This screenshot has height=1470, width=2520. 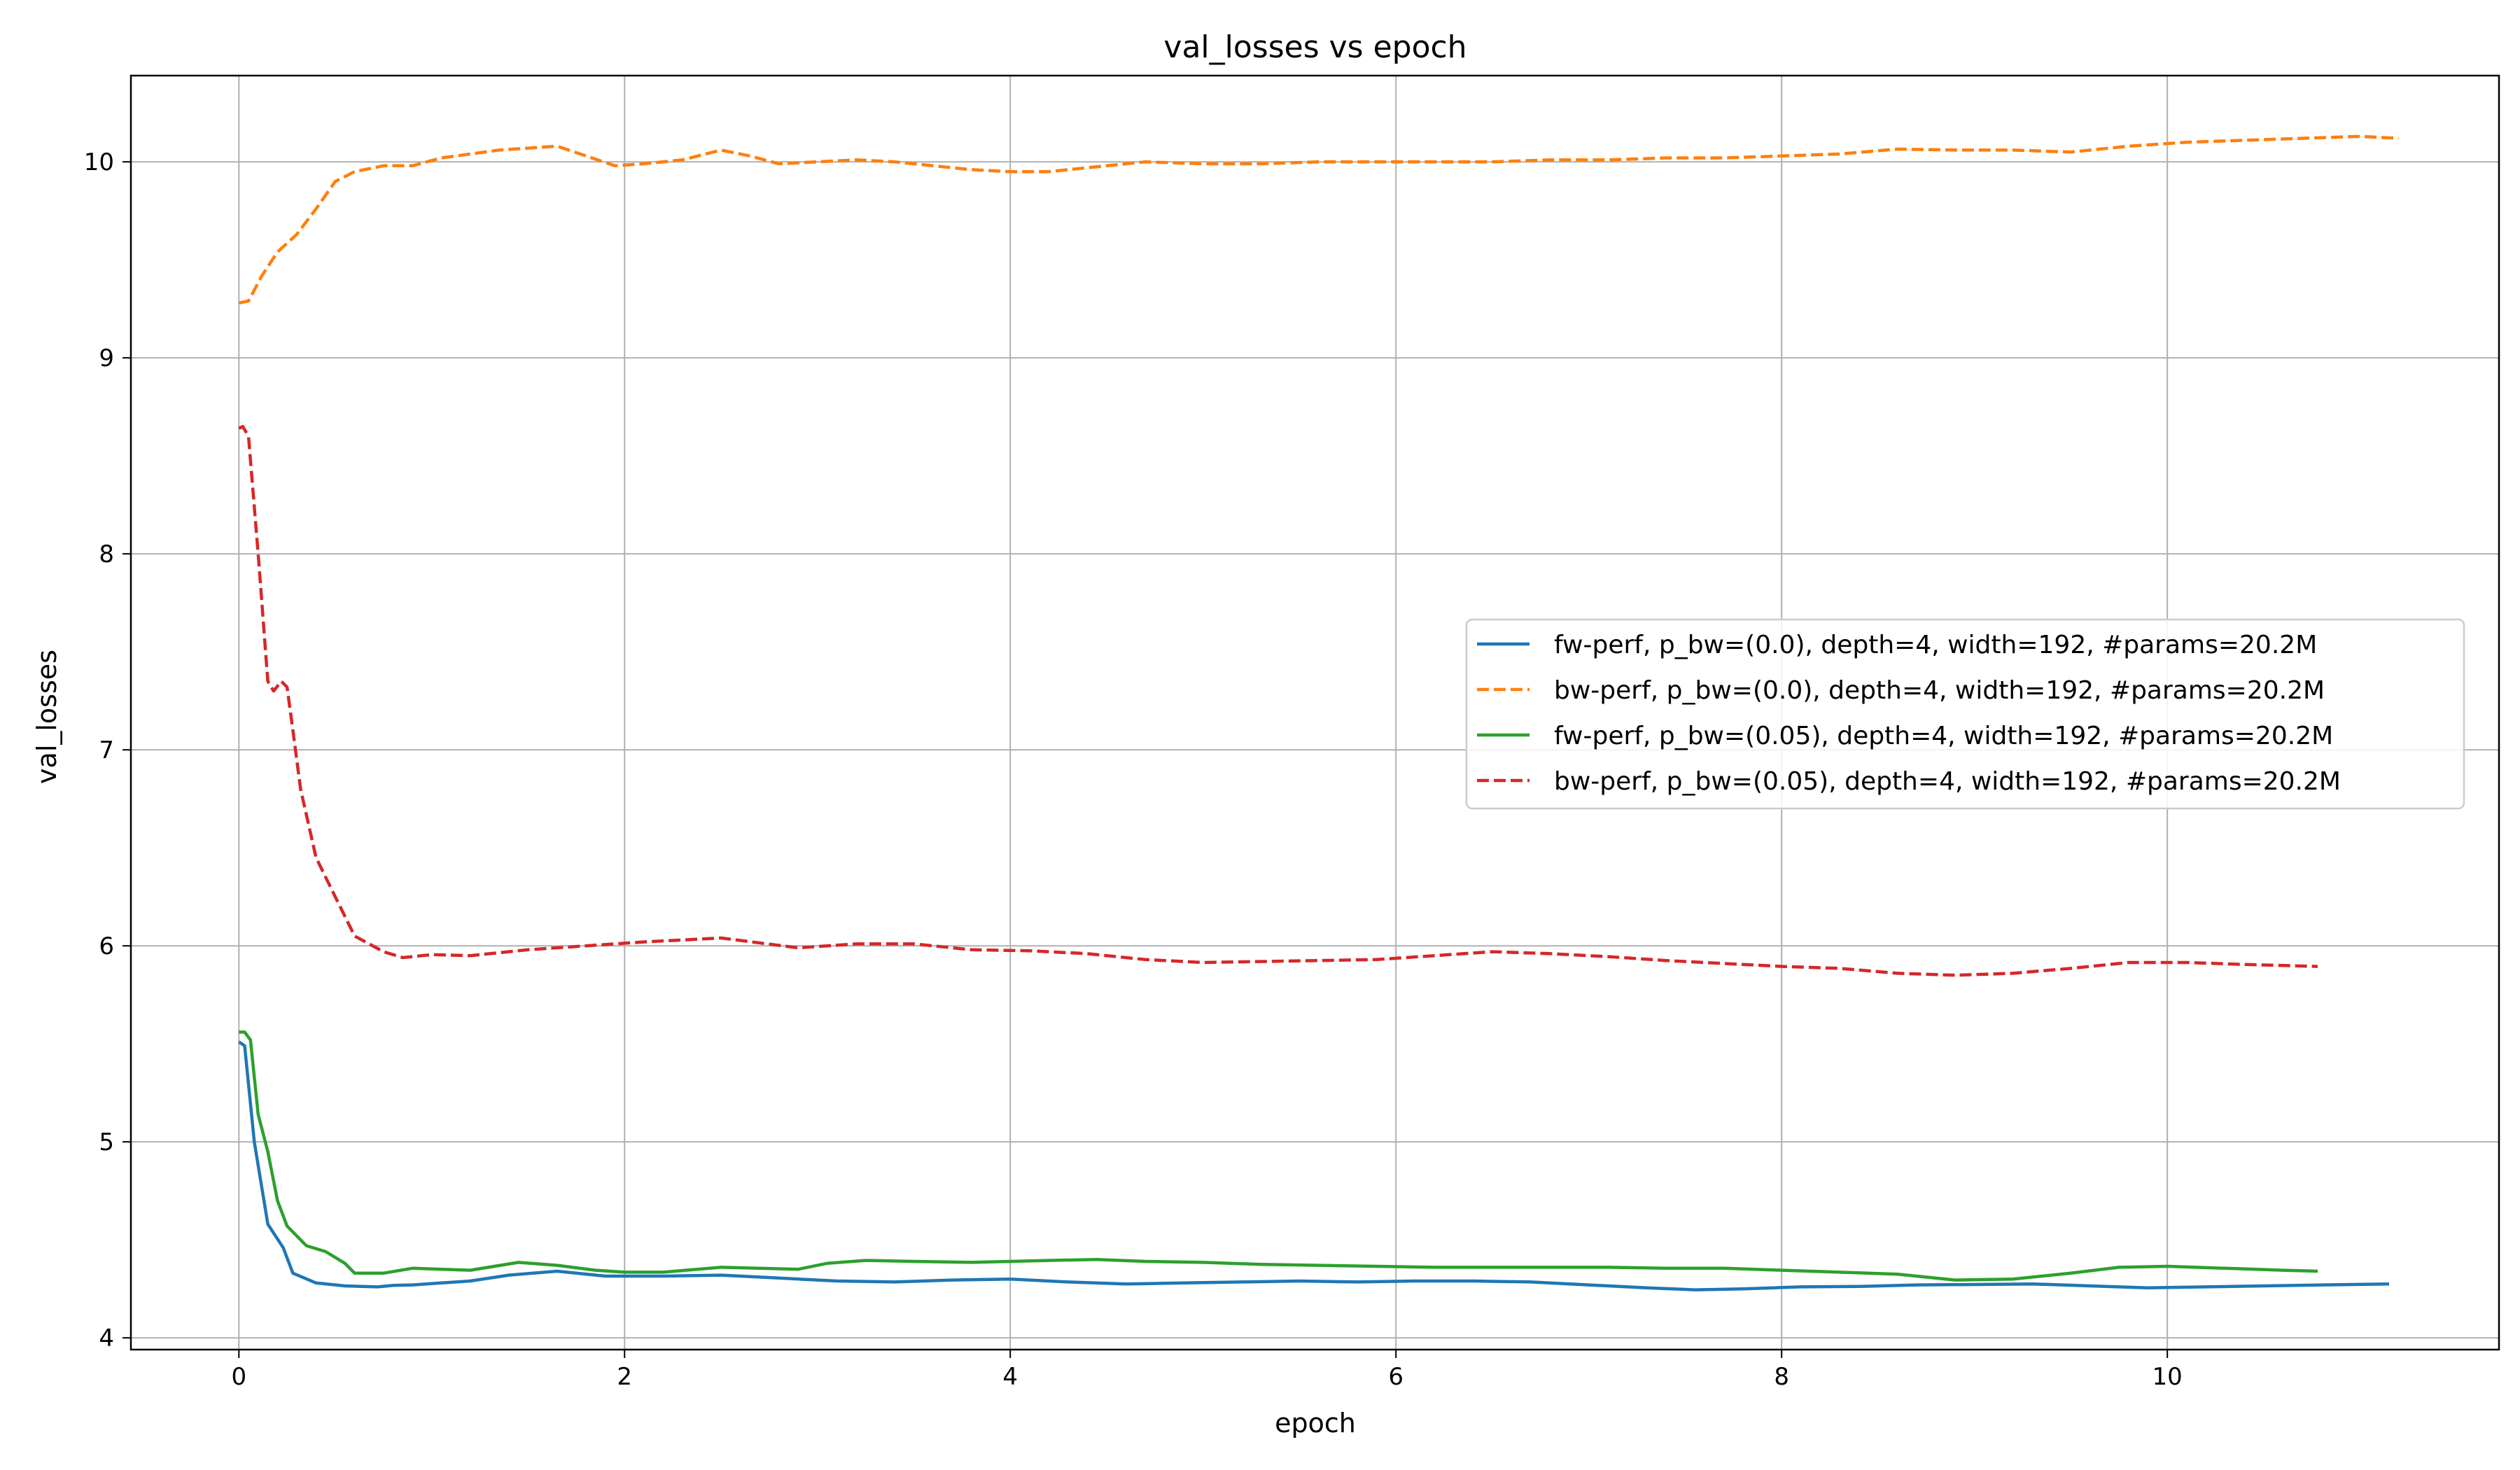 I want to click on y-tick-label: 4, so click(x=106, y=1338).